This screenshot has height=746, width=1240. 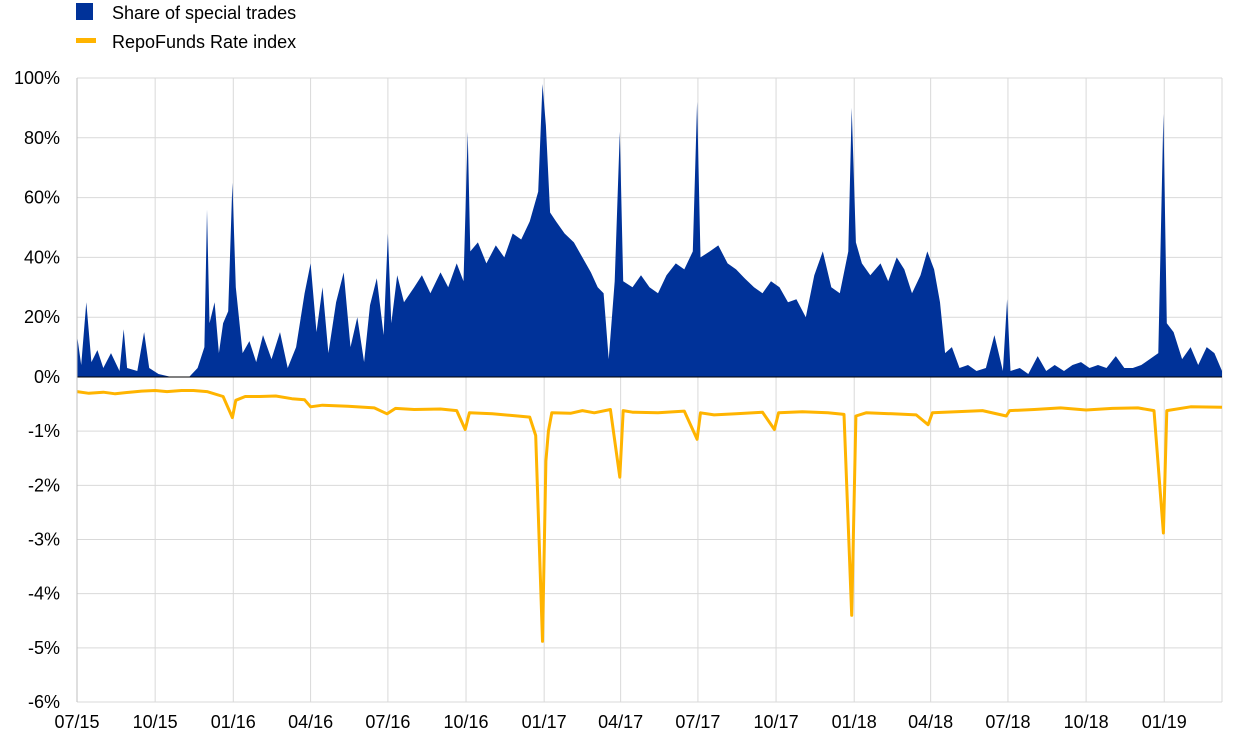 What do you see at coordinates (42, 138) in the screenshot?
I see `y-tick-label: 80%` at bounding box center [42, 138].